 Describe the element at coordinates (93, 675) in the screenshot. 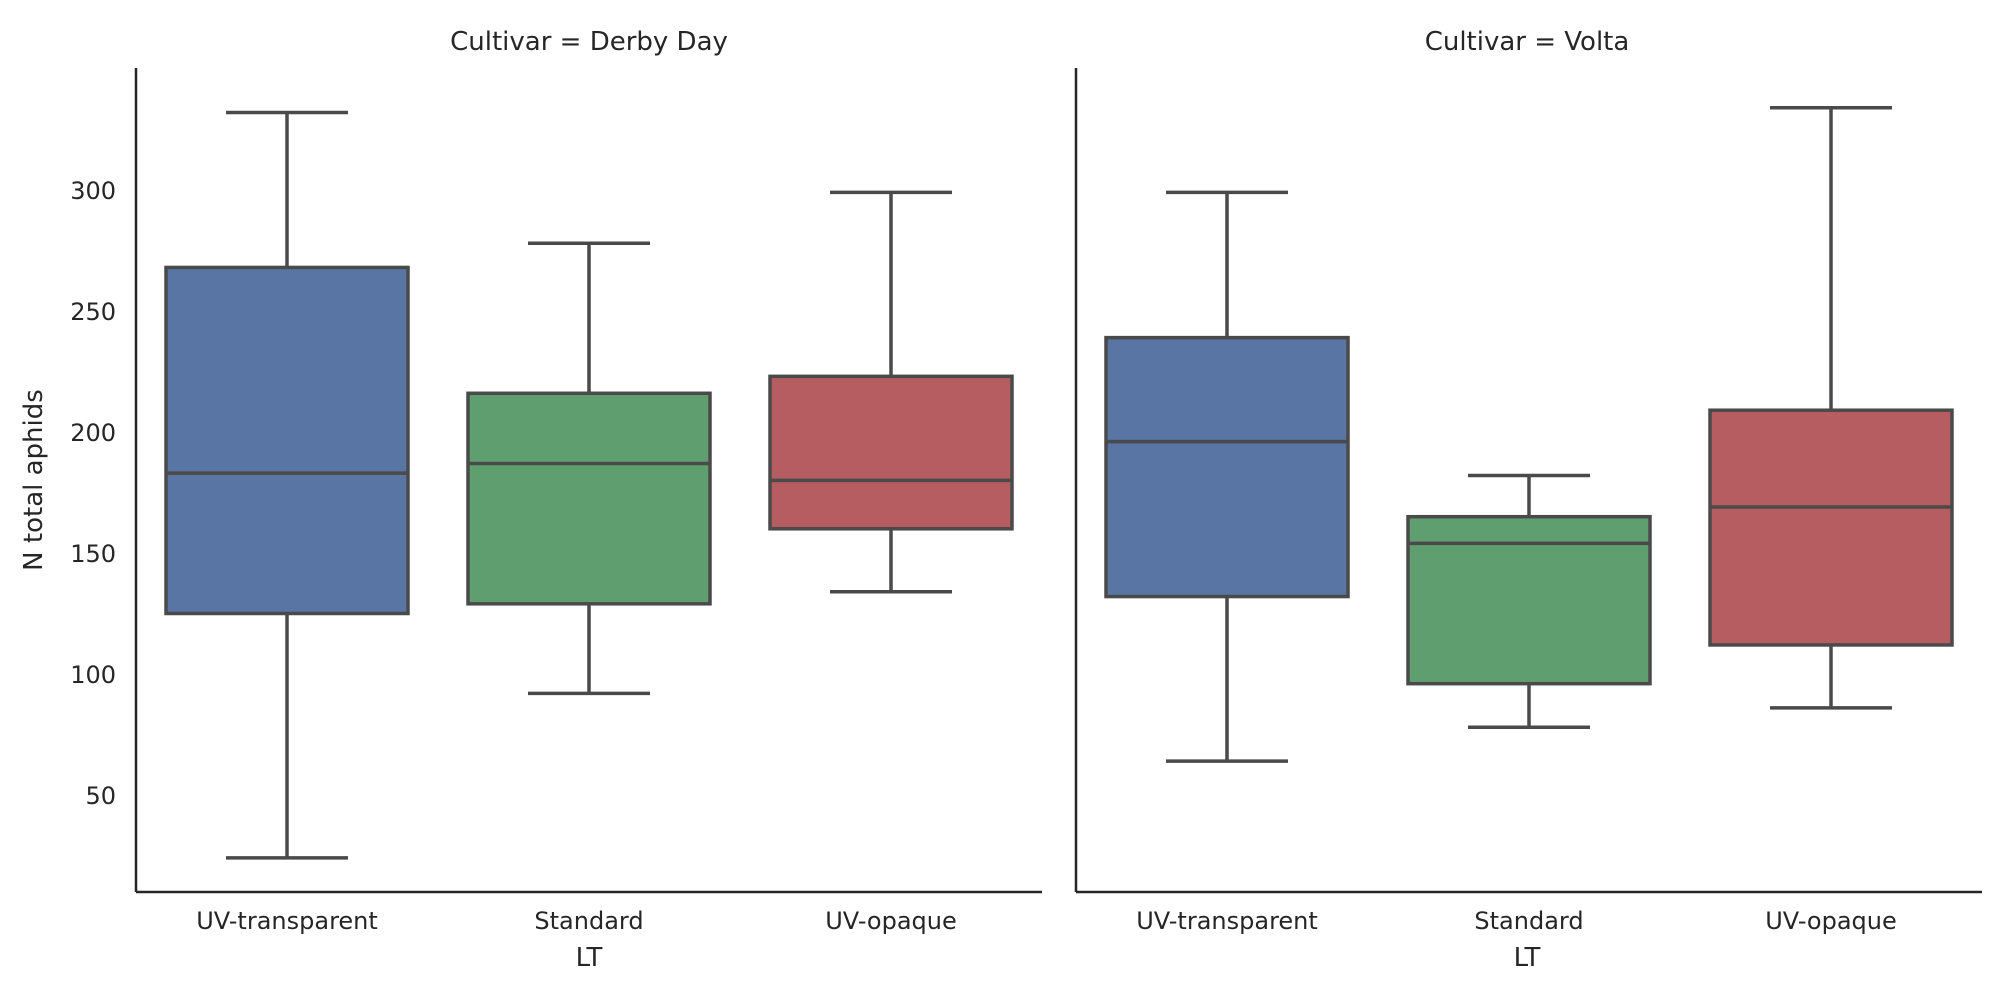

I see `y-tick-label: 100` at that location.